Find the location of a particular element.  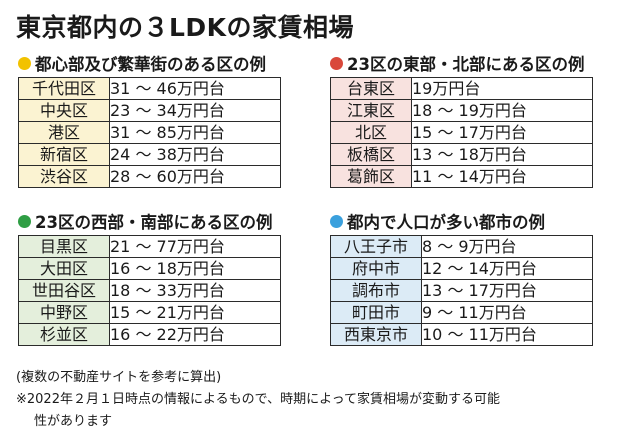

disclaimer-note-continued: 性があります is located at coordinates (73, 421).